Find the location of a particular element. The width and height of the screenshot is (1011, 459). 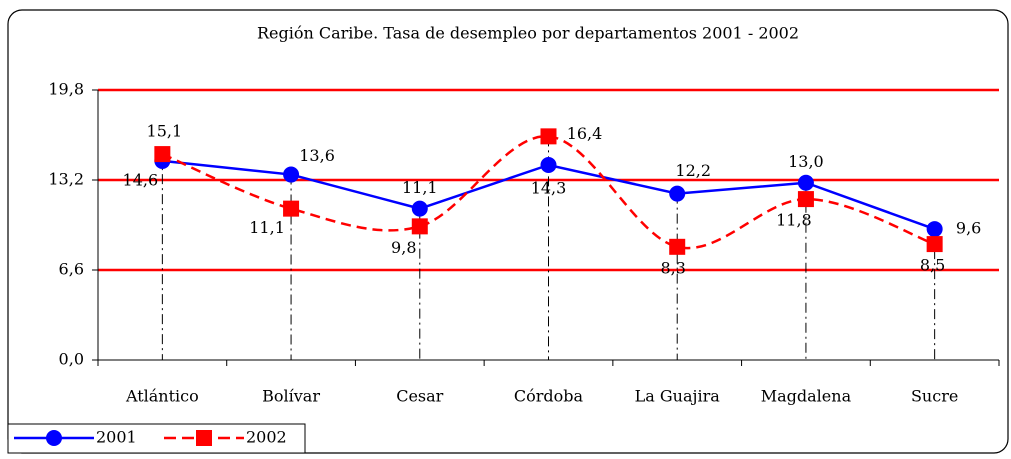

y-tick-label: 0,0 is located at coordinates (71, 359).